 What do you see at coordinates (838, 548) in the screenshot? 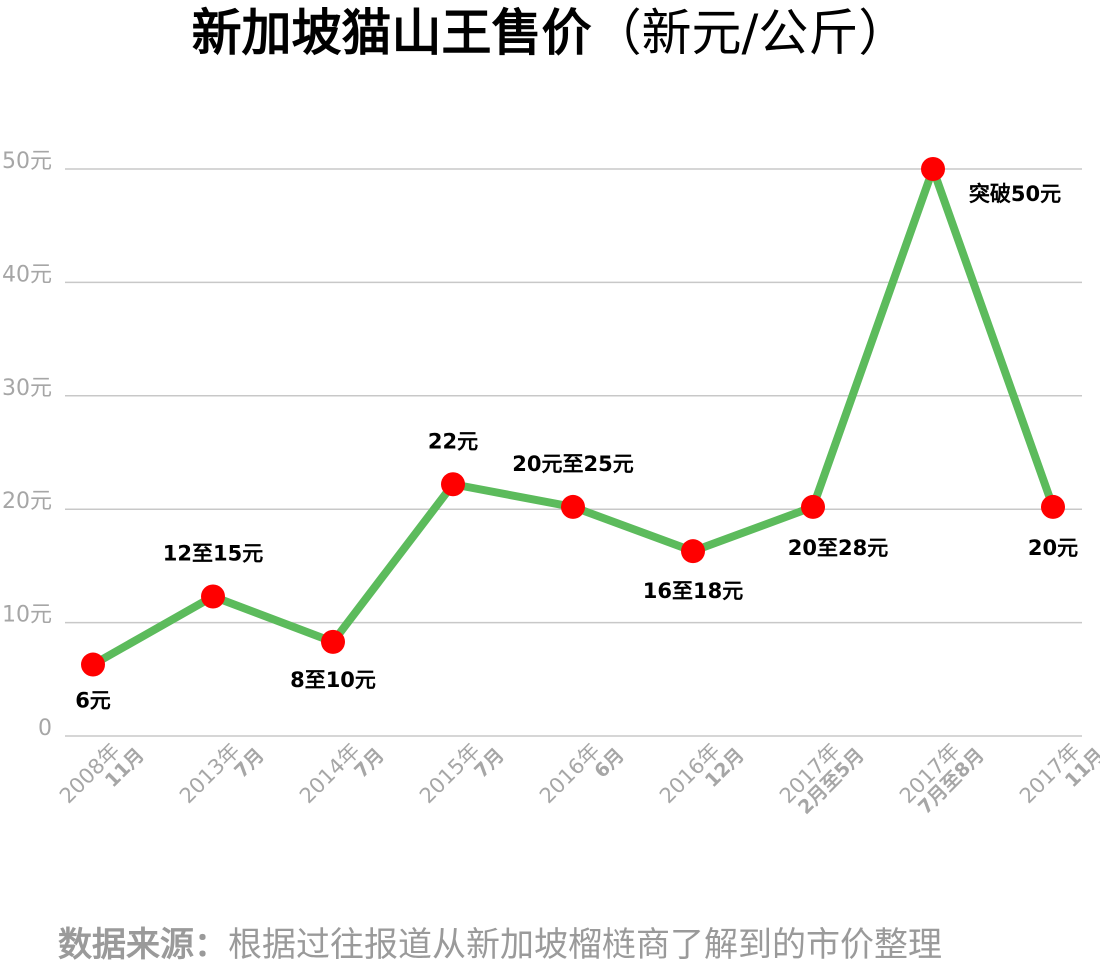
I see `data-label: 20至28元` at bounding box center [838, 548].